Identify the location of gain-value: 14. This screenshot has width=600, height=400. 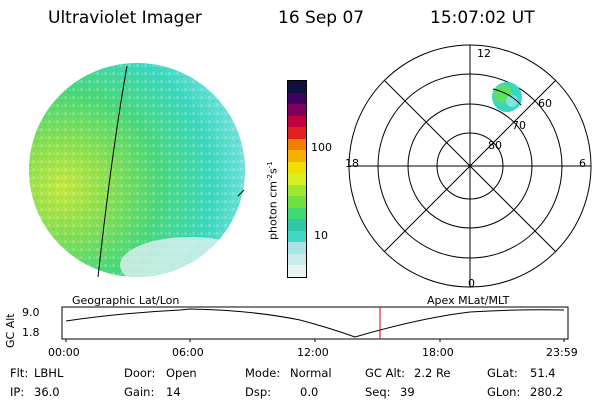
(173, 392).